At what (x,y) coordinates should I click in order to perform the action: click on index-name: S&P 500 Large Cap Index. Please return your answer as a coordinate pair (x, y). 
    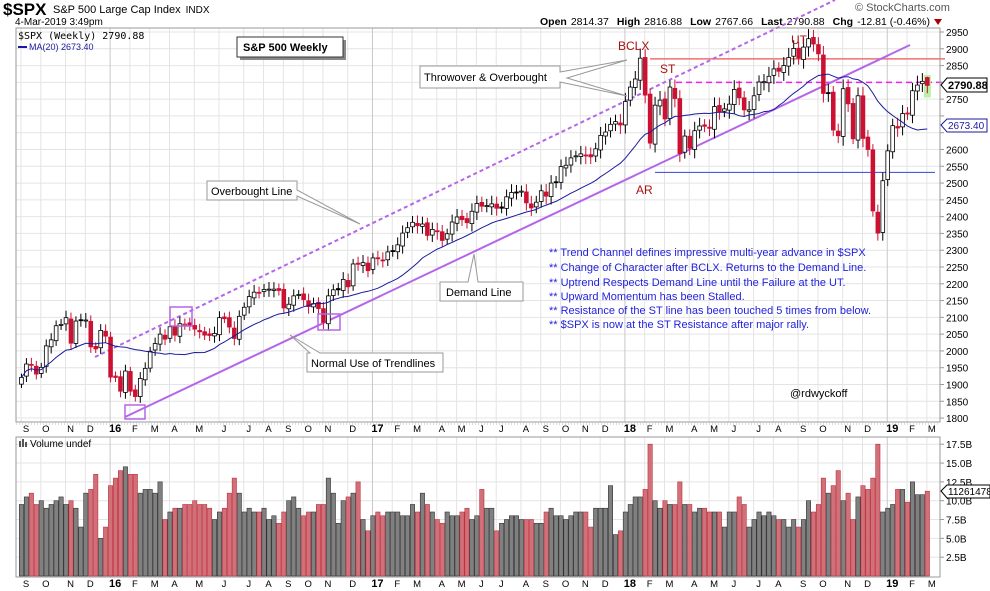
    Looking at the image, I should click on (117, 10).